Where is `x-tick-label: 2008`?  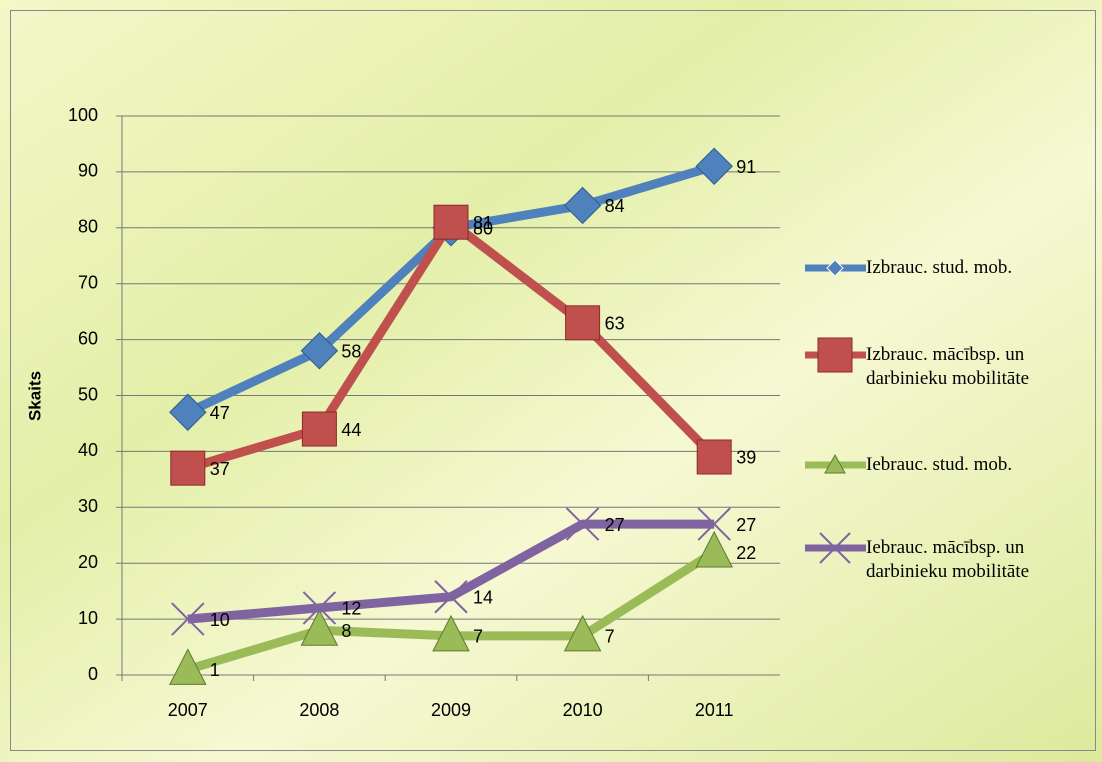
x-tick-label: 2008 is located at coordinates (319, 710).